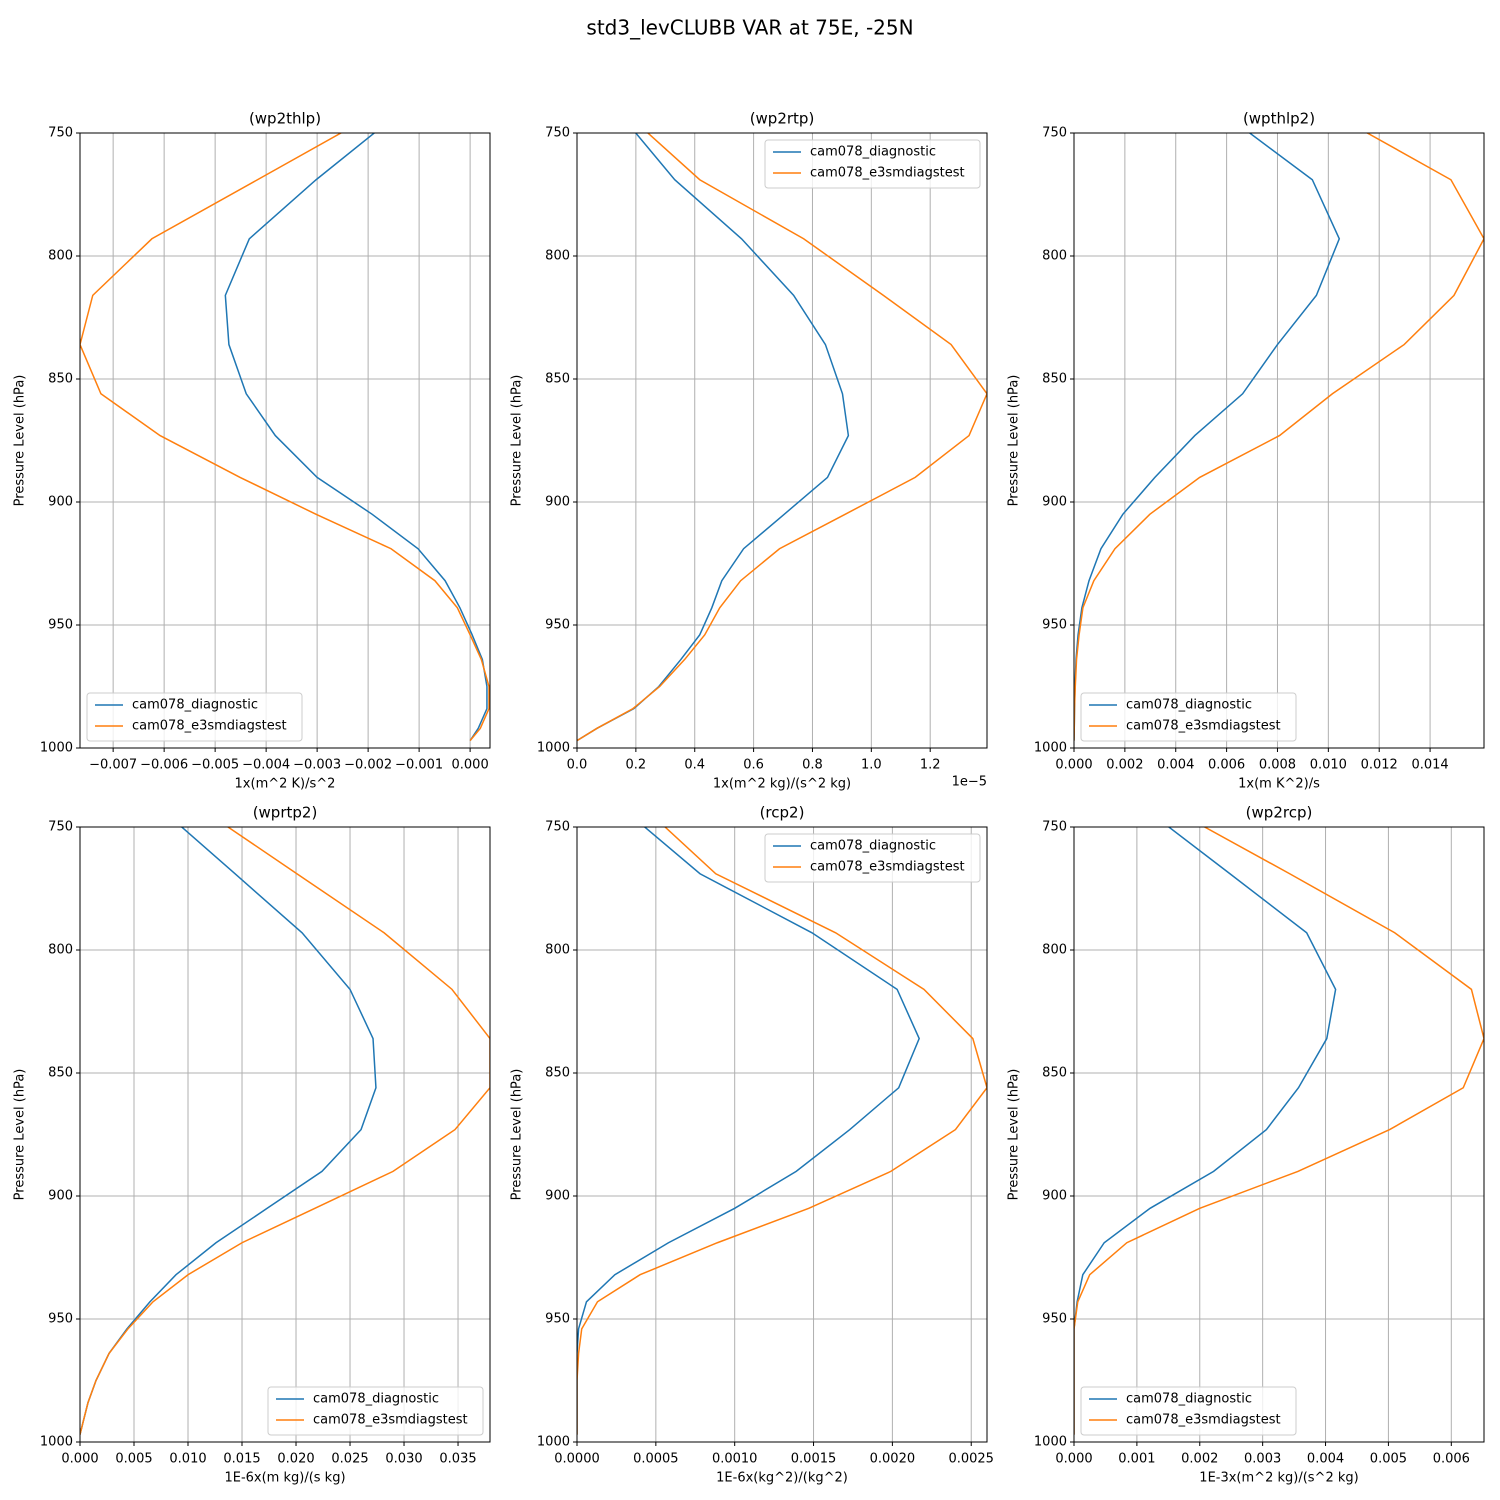 The image size is (1500, 1500). I want to click on subplot-title: (wp2rtp), so click(782, 119).